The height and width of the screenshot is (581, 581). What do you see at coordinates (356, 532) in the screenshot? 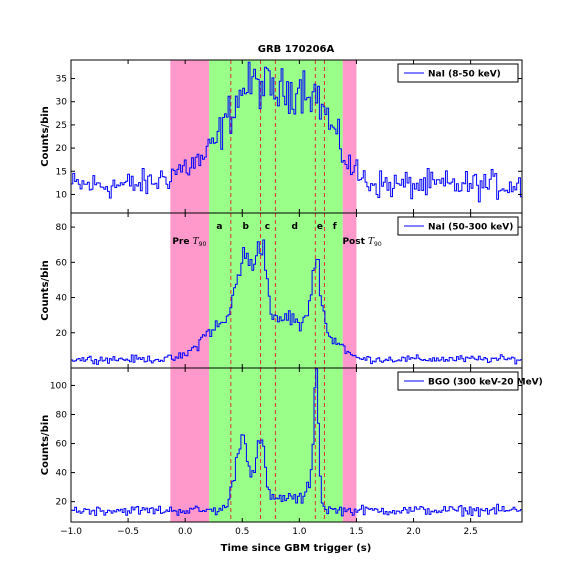
I see `x-tick-label: 1.5` at bounding box center [356, 532].